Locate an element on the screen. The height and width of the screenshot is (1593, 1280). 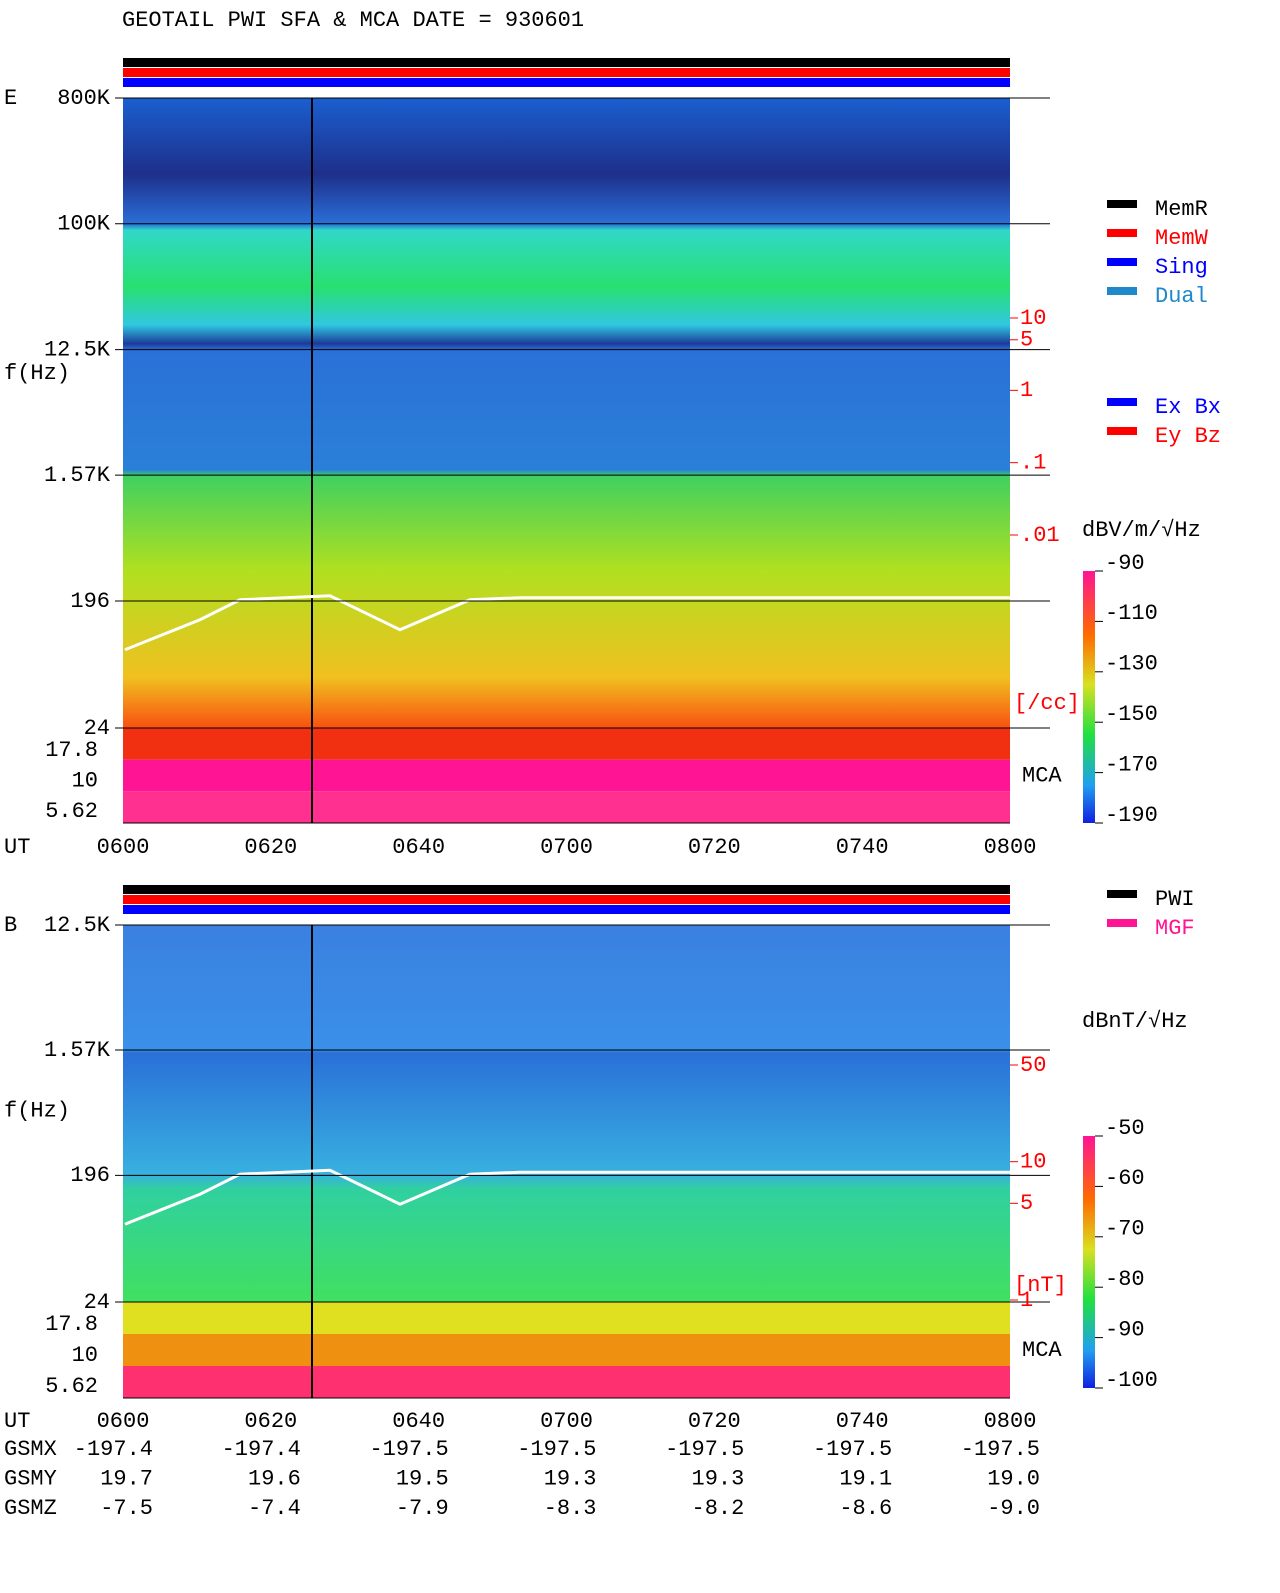
orbit-value: -7.4 is located at coordinates (274, 1508).